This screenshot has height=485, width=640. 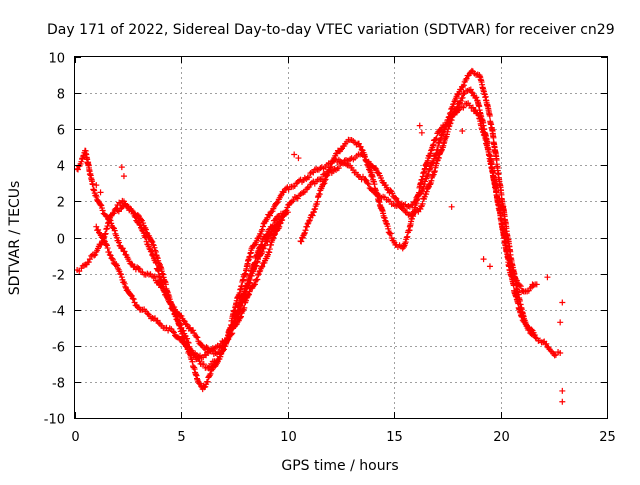 I want to click on x-tick-label: 20, so click(x=501, y=437).